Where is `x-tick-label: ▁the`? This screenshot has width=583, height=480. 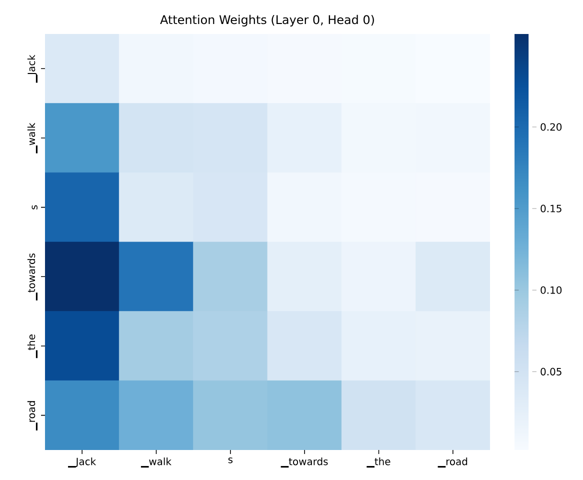
x-tick-label: ▁the is located at coordinates (378, 463).